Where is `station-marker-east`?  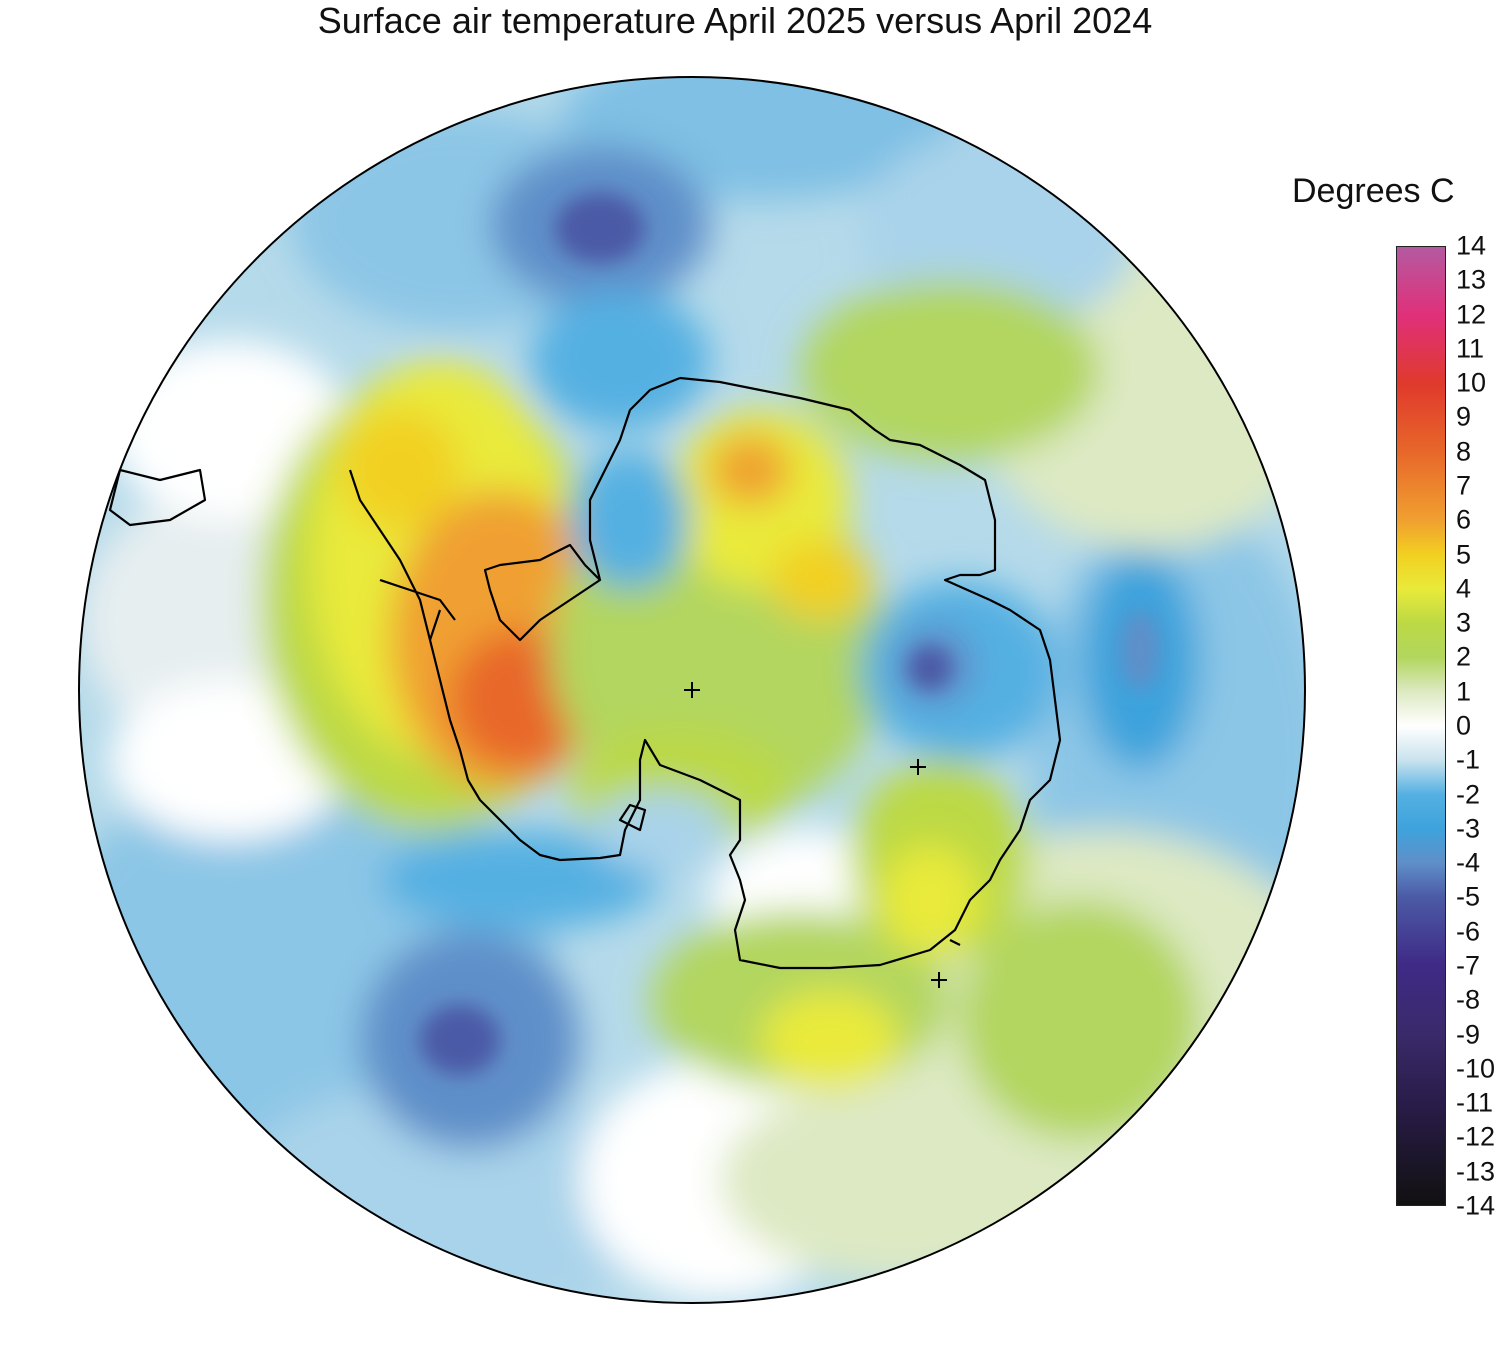 station-marker-east is located at coordinates (918, 767).